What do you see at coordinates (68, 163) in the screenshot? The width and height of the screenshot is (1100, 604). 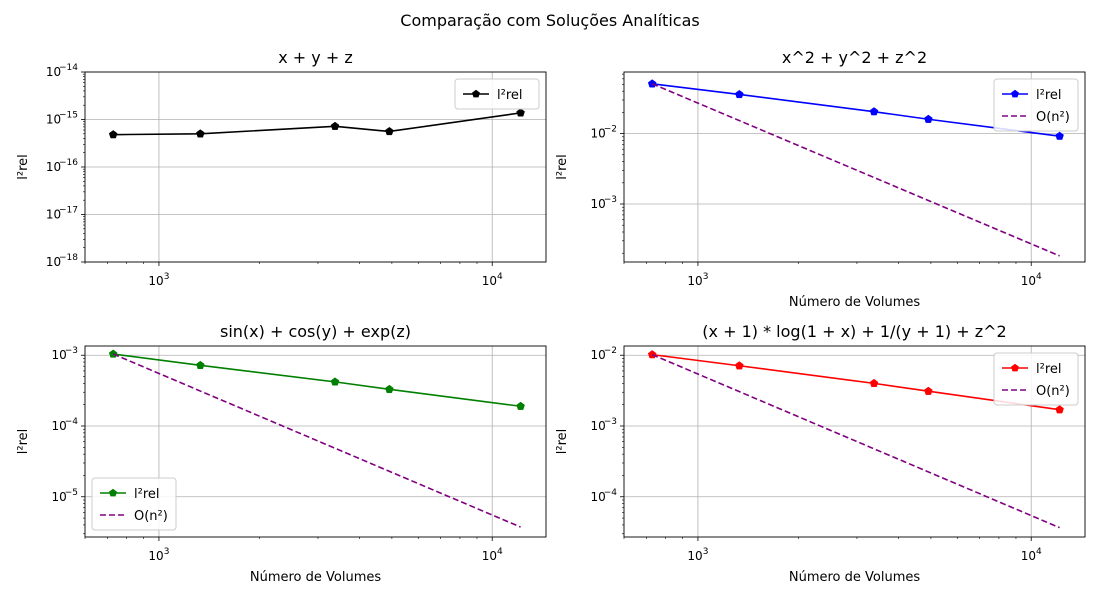 I see `y-tick-exponent: −16` at bounding box center [68, 163].